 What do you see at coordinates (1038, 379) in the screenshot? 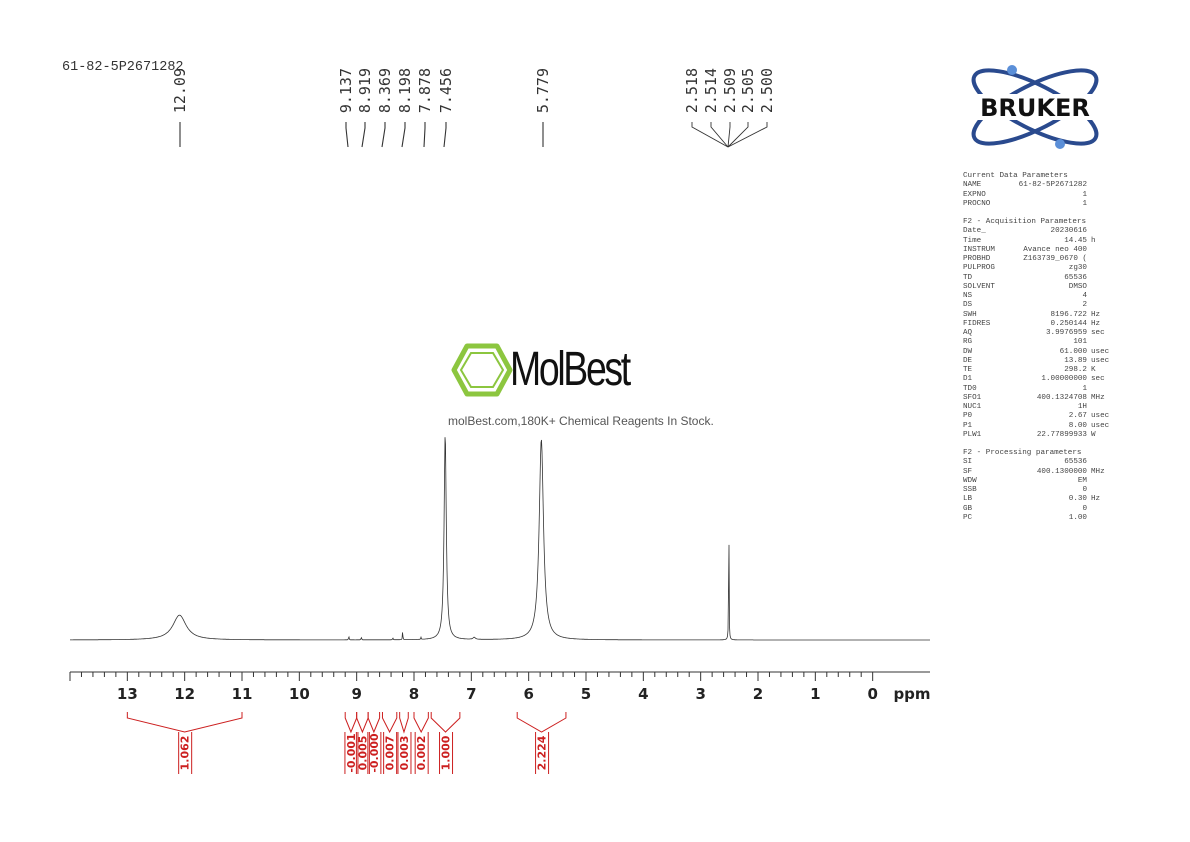
I see `parameter-row: D1 1.00000000 sec` at bounding box center [1038, 379].